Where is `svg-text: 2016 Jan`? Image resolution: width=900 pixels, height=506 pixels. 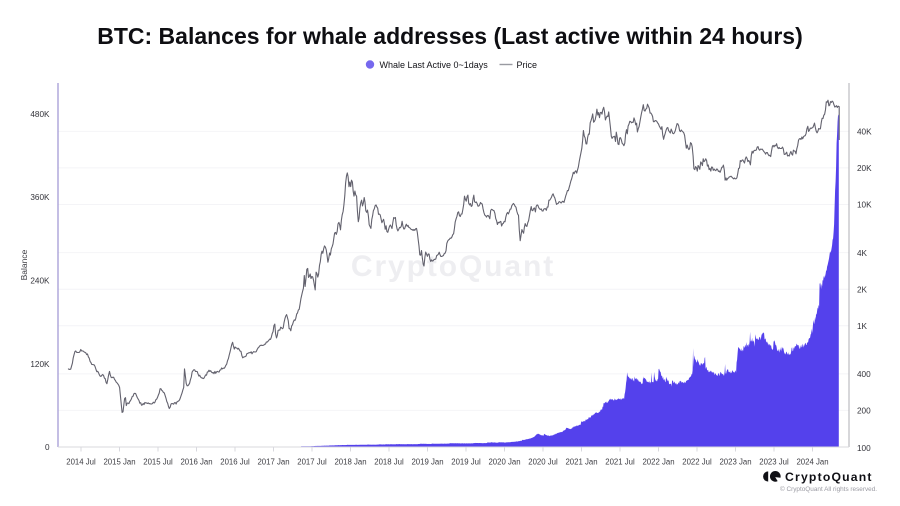 svg-text: 2016 Jan is located at coordinates (196, 462).